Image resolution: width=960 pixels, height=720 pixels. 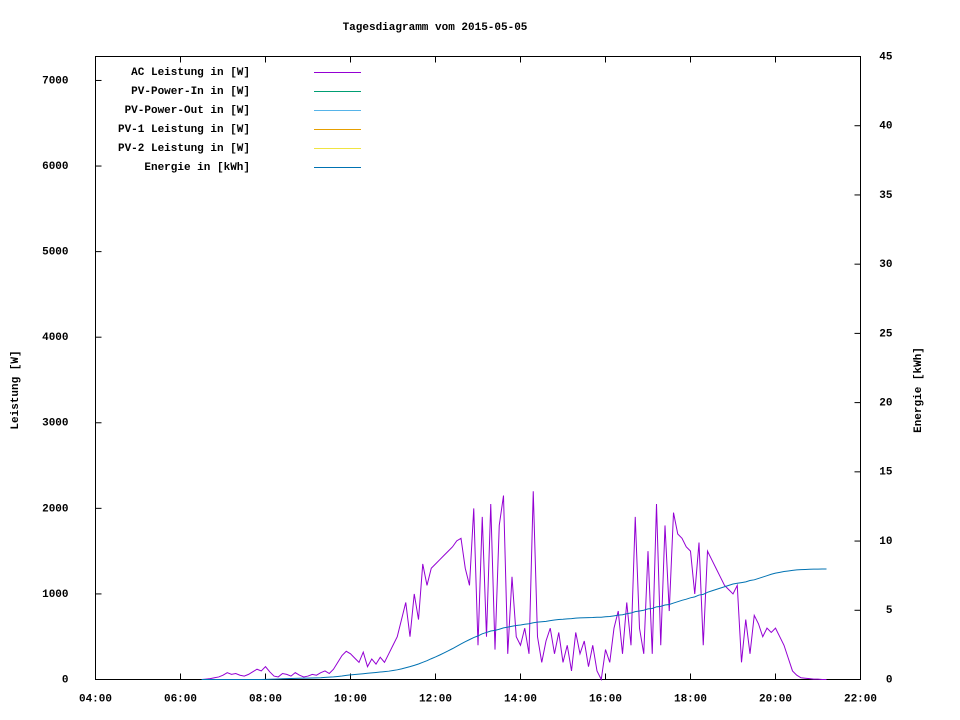 I want to click on y2-axis-label: Energie [kWh], so click(x=919, y=390).